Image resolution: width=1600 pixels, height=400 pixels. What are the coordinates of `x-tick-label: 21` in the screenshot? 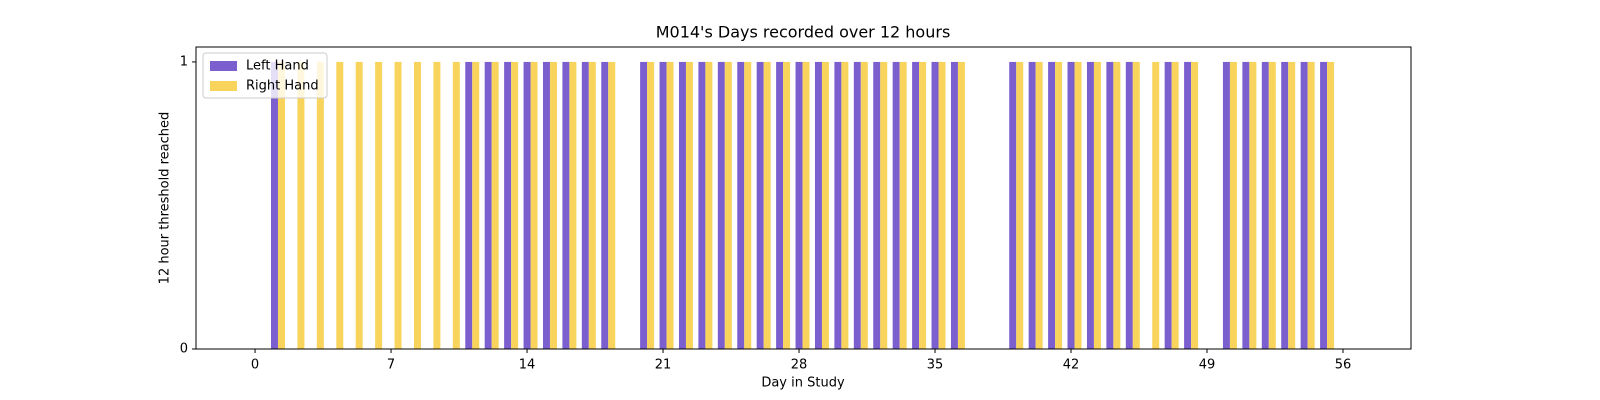 It's located at (663, 365).